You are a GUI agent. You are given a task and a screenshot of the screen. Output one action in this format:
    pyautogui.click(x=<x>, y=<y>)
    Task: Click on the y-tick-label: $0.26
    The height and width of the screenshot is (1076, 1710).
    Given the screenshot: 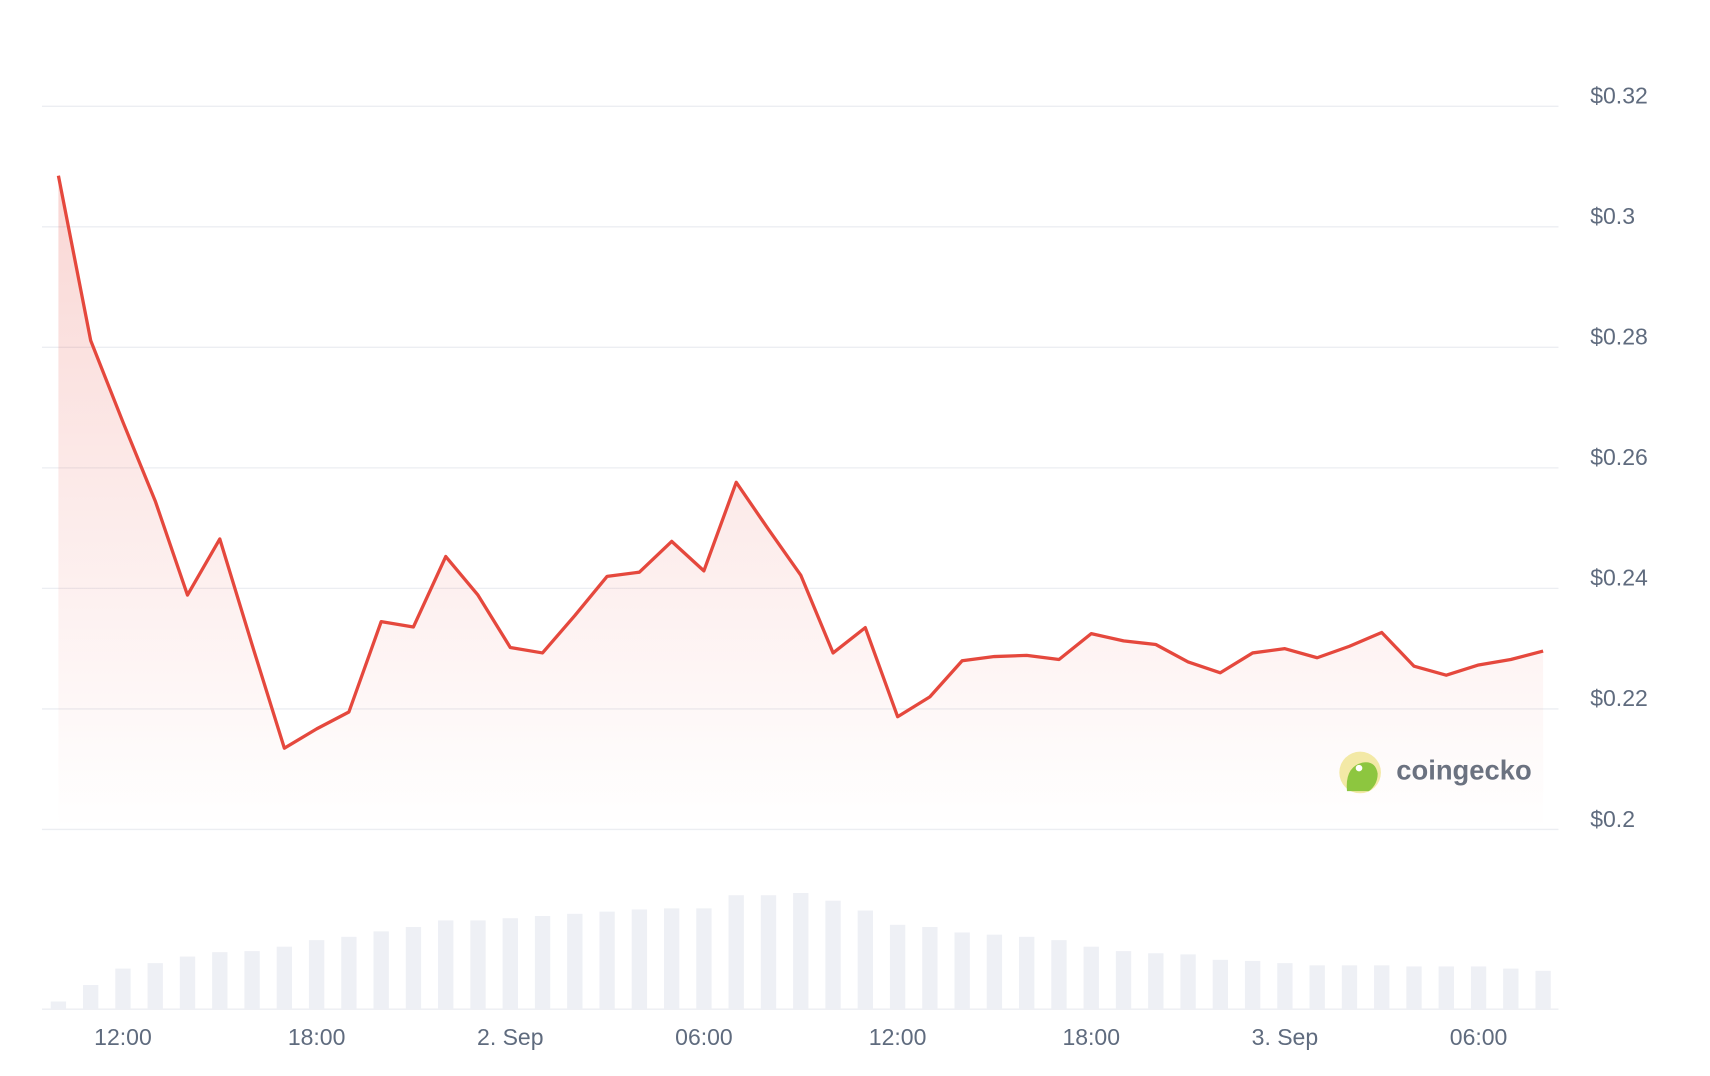 What is the action you would take?
    pyautogui.click(x=1619, y=457)
    